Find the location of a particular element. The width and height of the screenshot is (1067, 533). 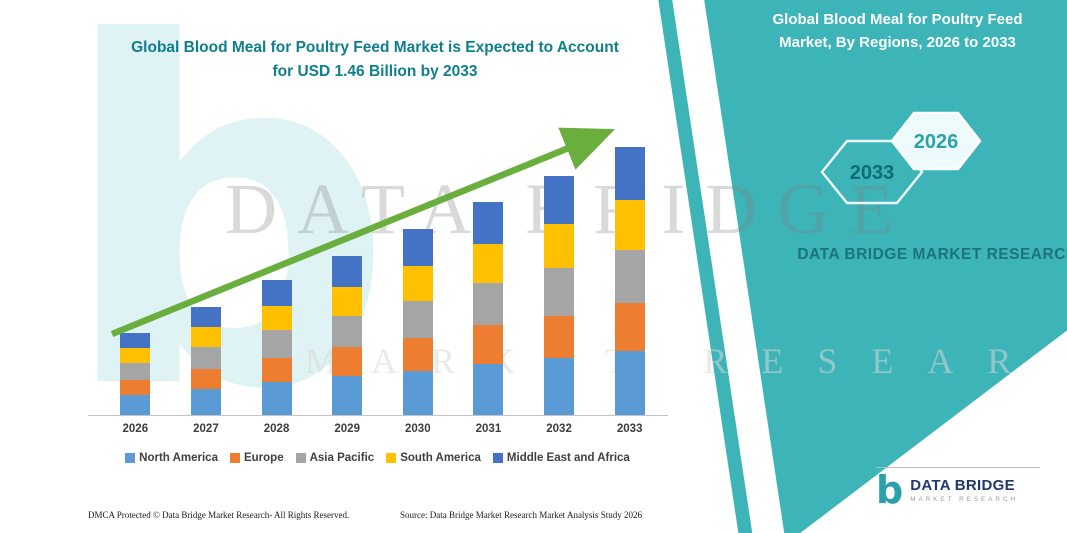

stacked-bar-2027 is located at coordinates (205, 361).